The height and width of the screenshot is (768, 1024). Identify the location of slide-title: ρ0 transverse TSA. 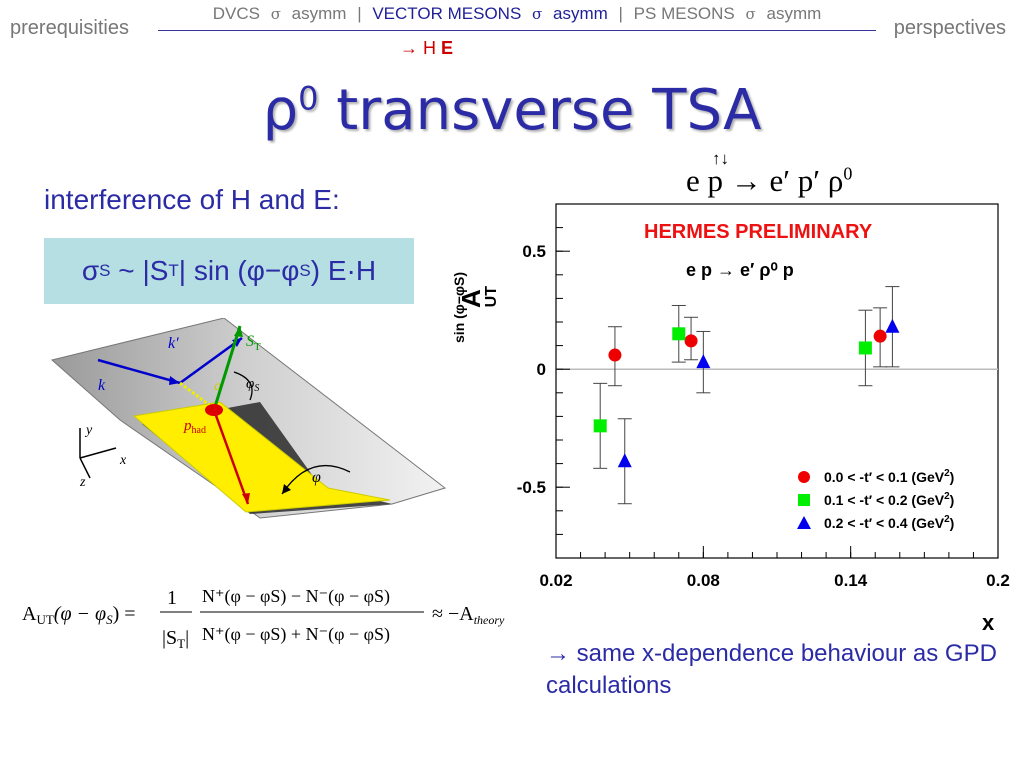
(512, 110).